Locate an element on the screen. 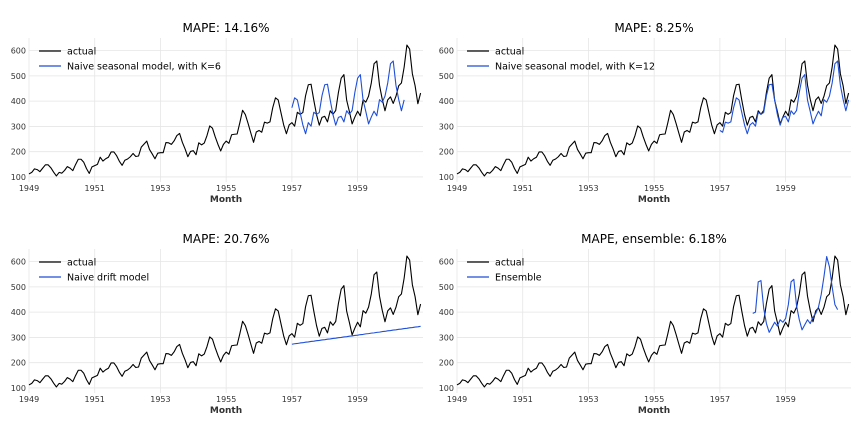 The height and width of the screenshot is (428, 856). legend-label: Naive drift model is located at coordinates (108, 278).